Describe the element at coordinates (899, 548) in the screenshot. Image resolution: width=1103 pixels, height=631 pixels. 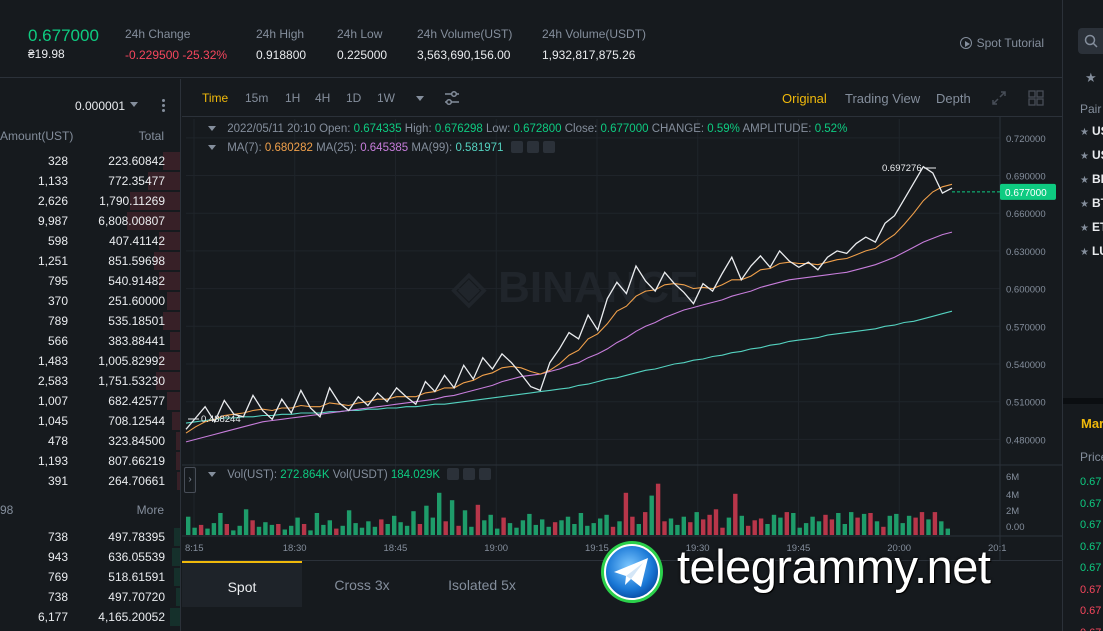
I see `x-tick-label: 20:00` at that location.